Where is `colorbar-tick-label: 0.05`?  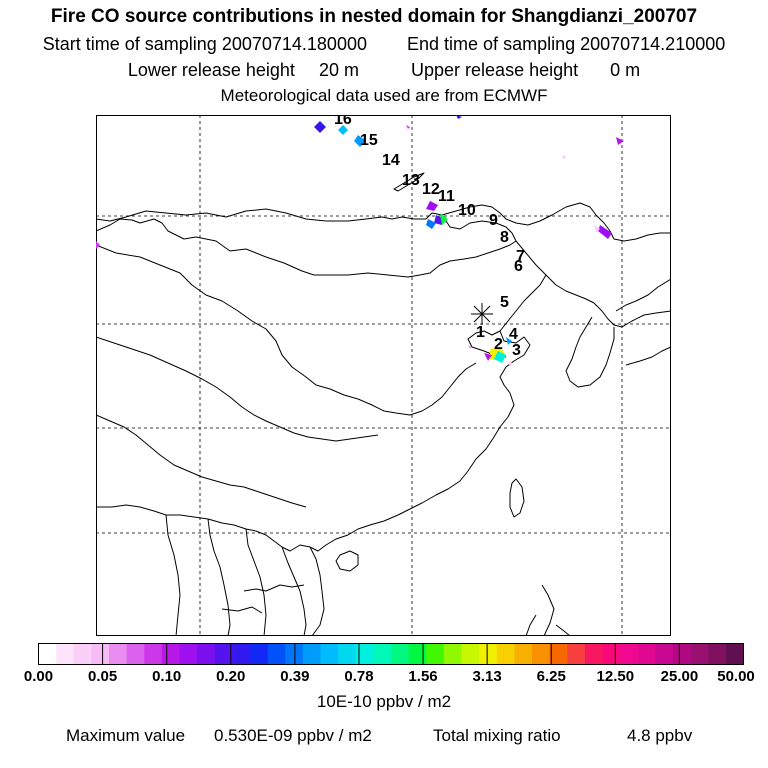 colorbar-tick-label: 0.05 is located at coordinates (102, 676).